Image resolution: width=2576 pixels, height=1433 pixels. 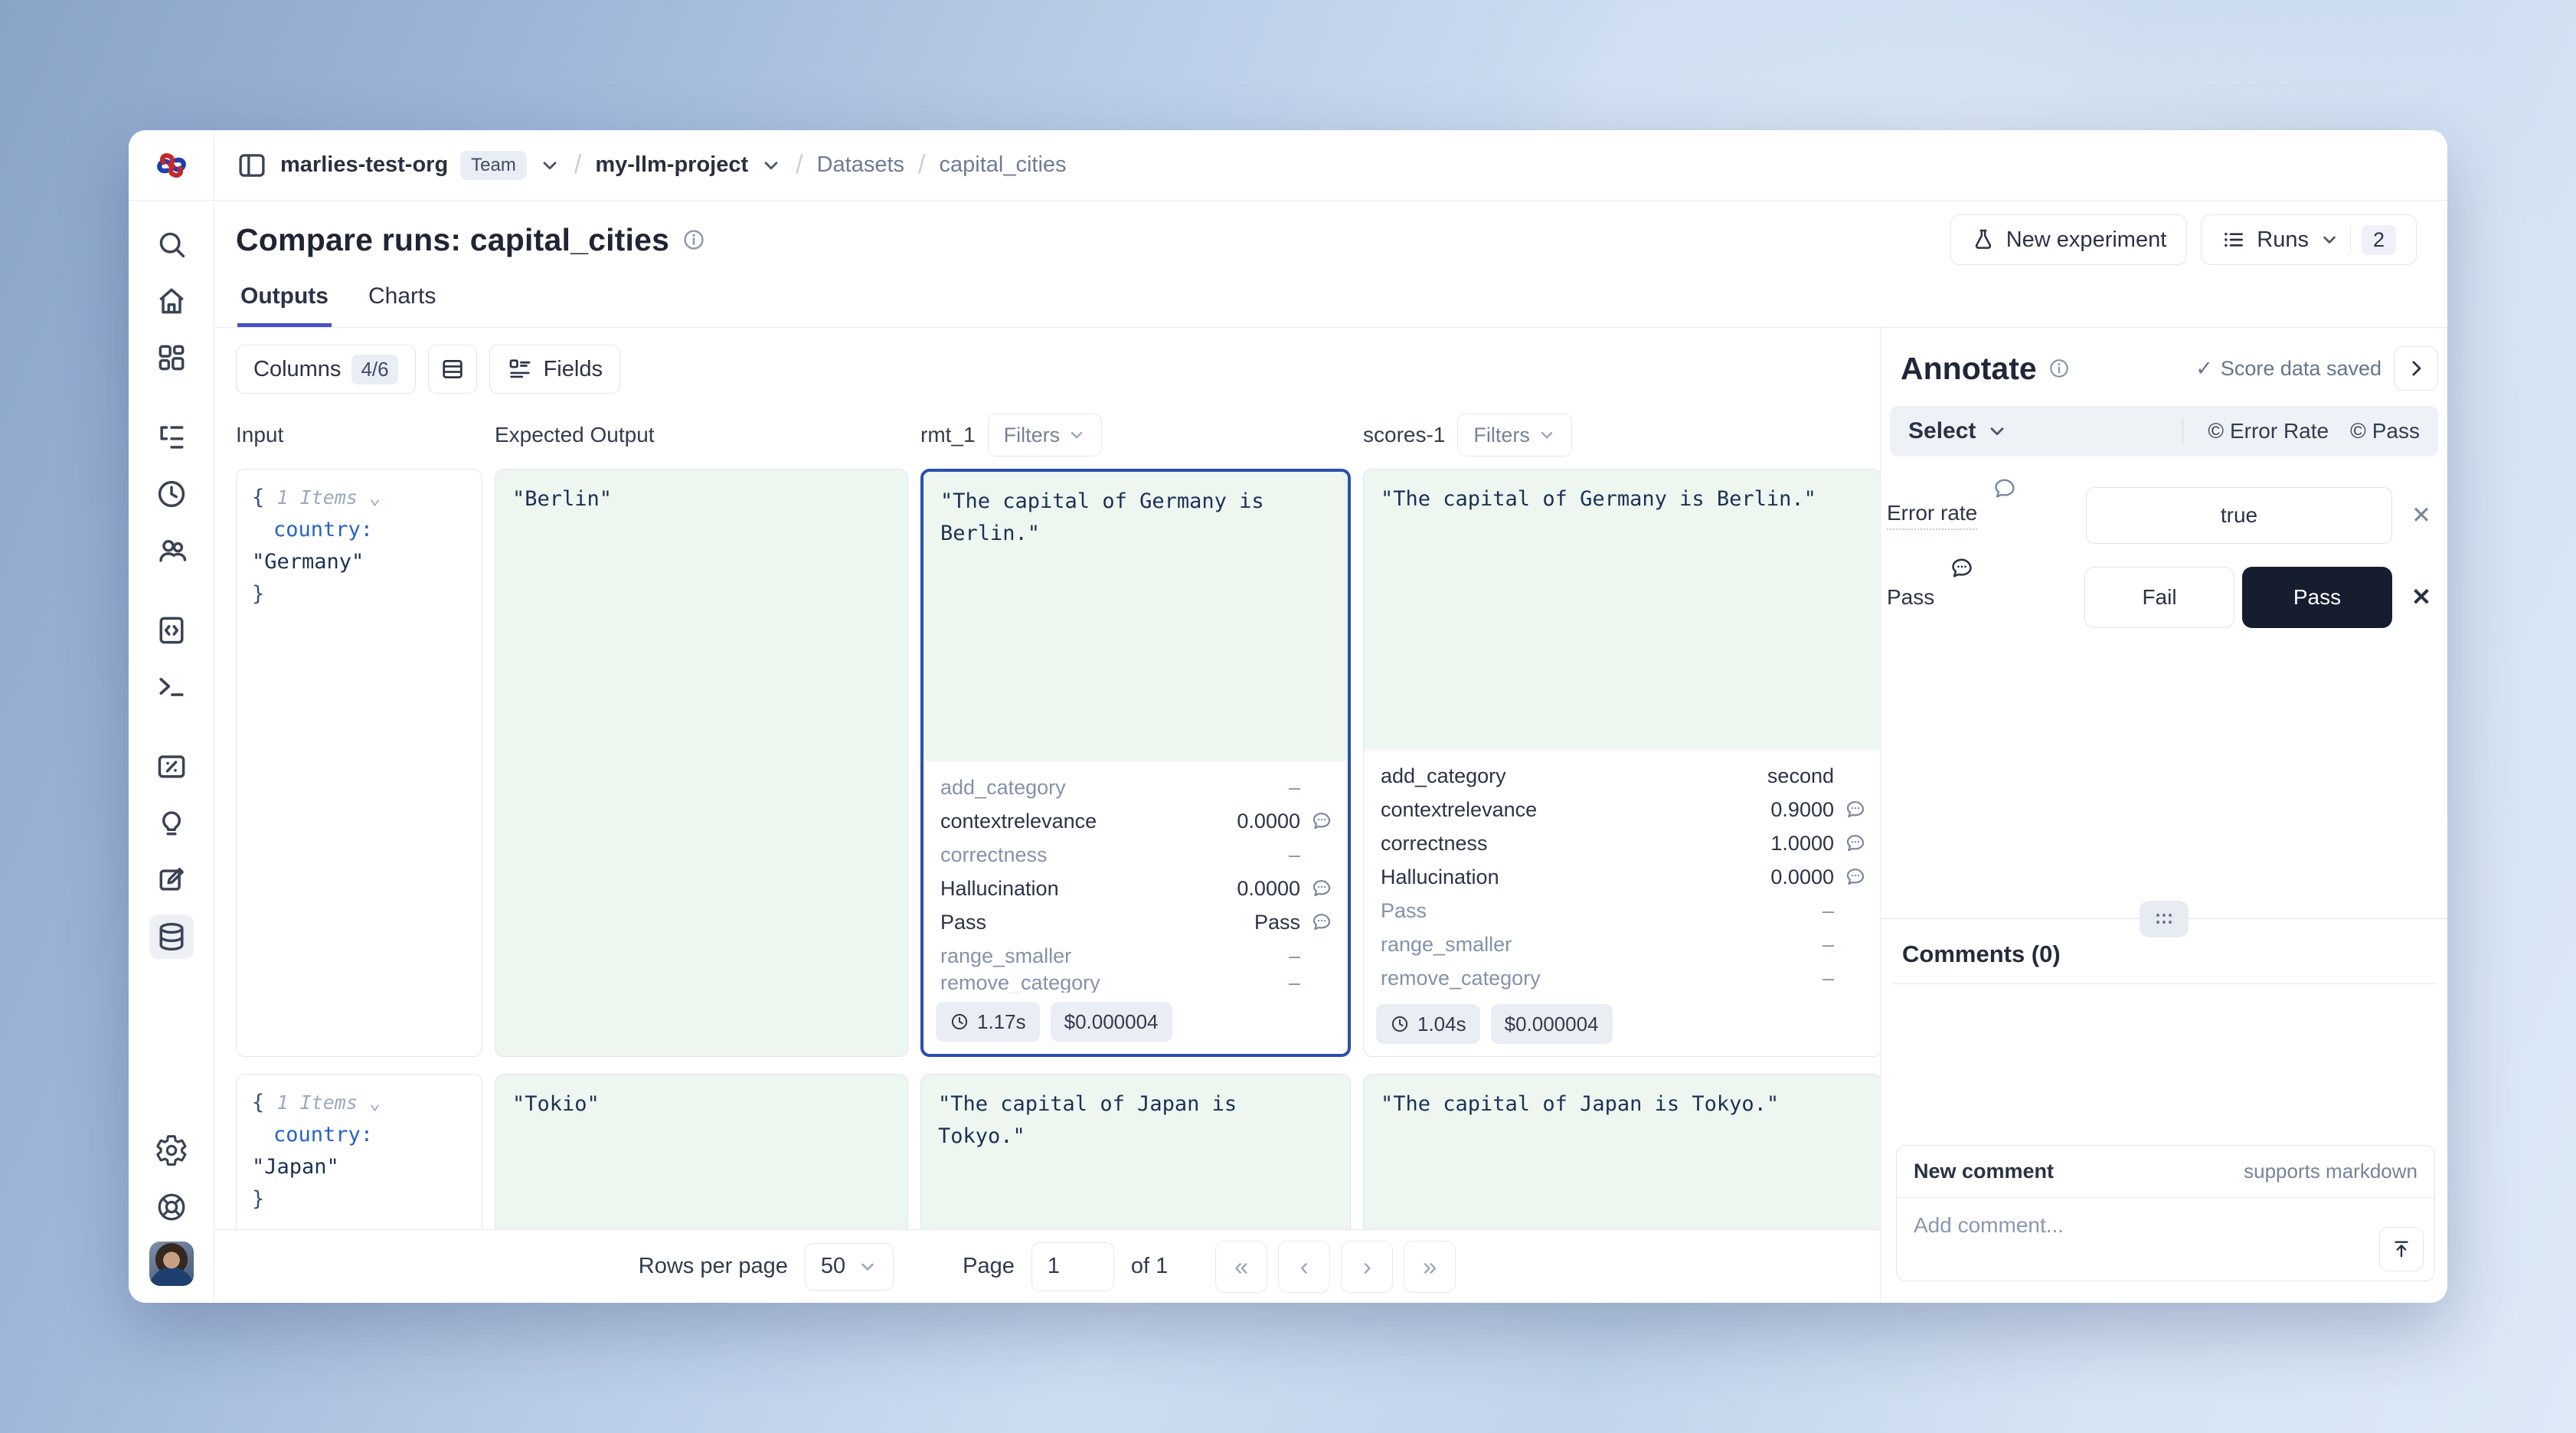 What do you see at coordinates (359, 763) in the screenshot?
I see `input-cell: { 1 Items ⌄ country: "Germany" }` at bounding box center [359, 763].